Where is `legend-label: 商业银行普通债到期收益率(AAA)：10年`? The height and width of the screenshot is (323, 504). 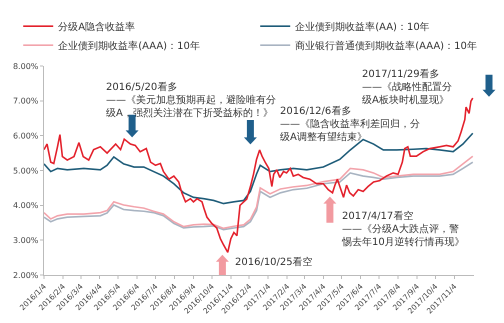
legend-label: 商业银行普通债到期收益率(AAA)：10年 is located at coordinates (386, 46).